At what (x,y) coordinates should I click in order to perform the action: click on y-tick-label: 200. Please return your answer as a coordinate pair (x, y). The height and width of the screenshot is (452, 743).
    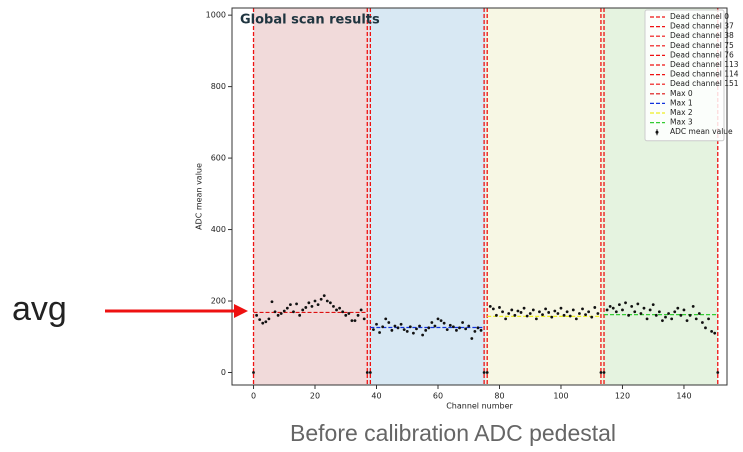
    Looking at the image, I should click on (218, 301).